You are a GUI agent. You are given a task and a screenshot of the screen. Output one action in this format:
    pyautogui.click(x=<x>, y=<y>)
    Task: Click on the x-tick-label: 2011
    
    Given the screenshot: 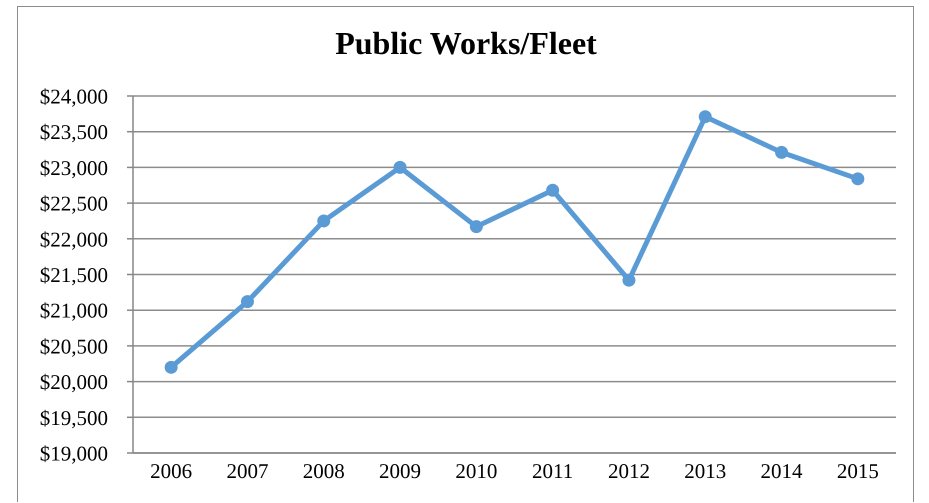 What is the action you would take?
    pyautogui.click(x=553, y=470)
    